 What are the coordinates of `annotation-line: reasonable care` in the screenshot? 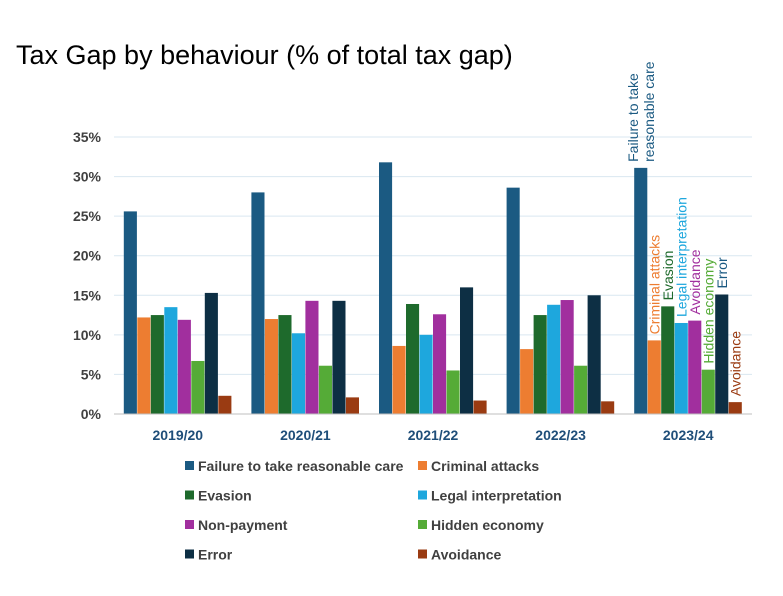 It's located at (649, 111).